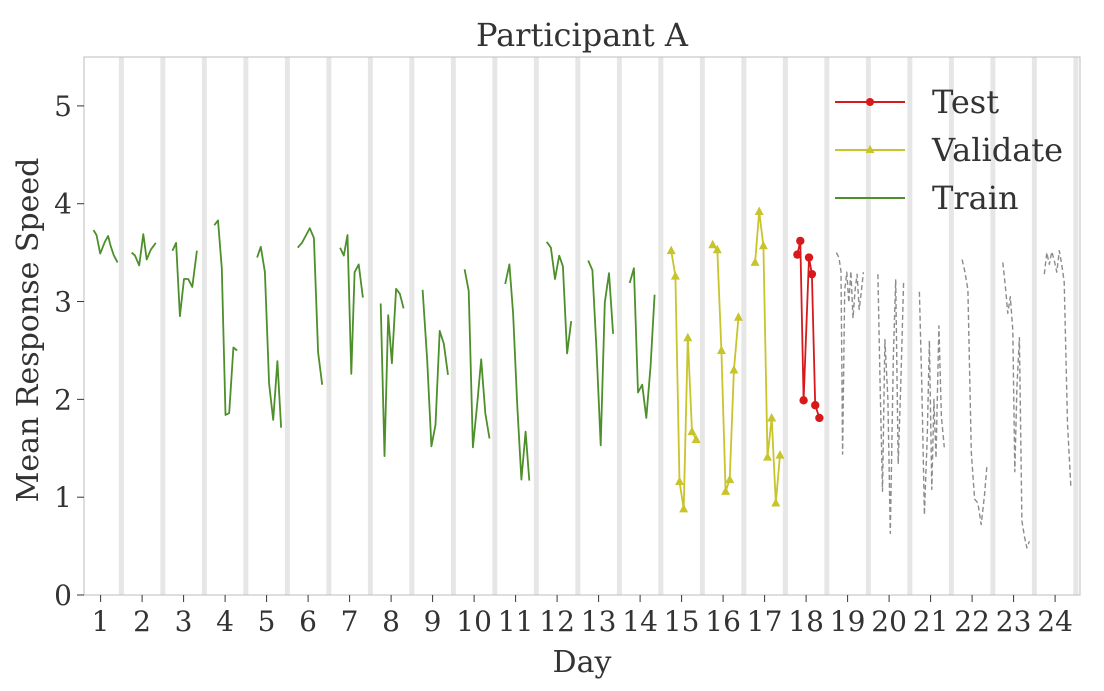 The height and width of the screenshot is (691, 1104). What do you see at coordinates (723, 621) in the screenshot?
I see `x-tick-label: 16` at bounding box center [723, 621].